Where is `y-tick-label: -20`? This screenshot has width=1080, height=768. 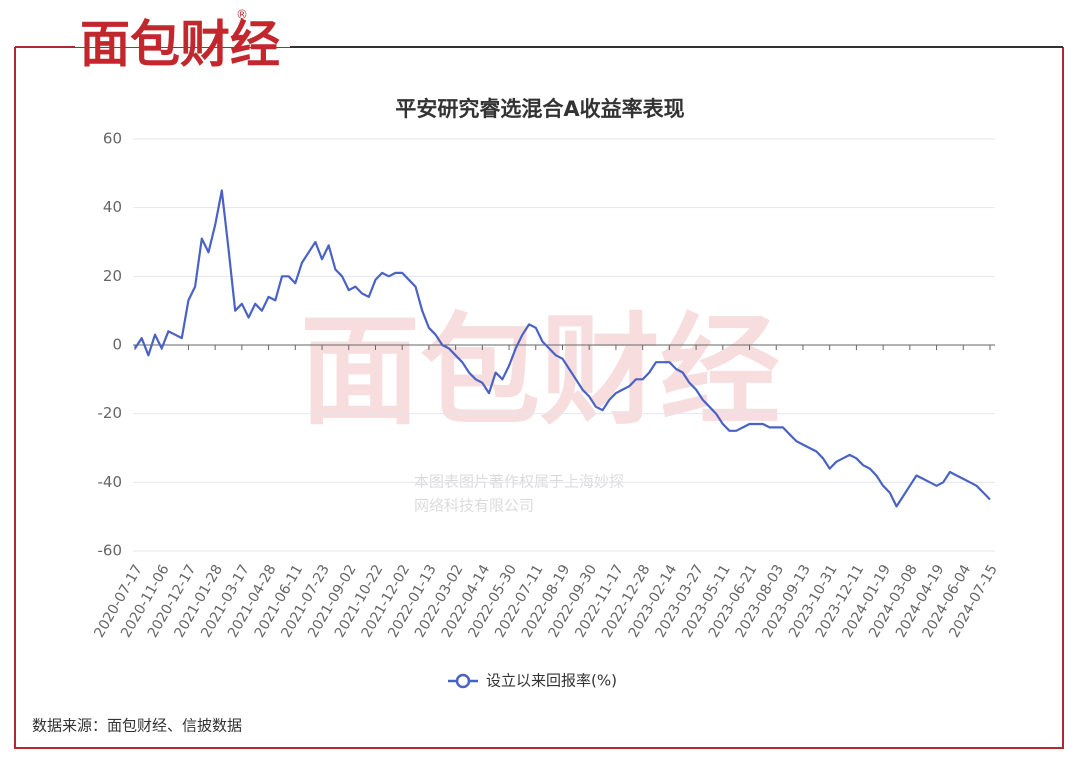 y-tick-label: -20 is located at coordinates (110, 413).